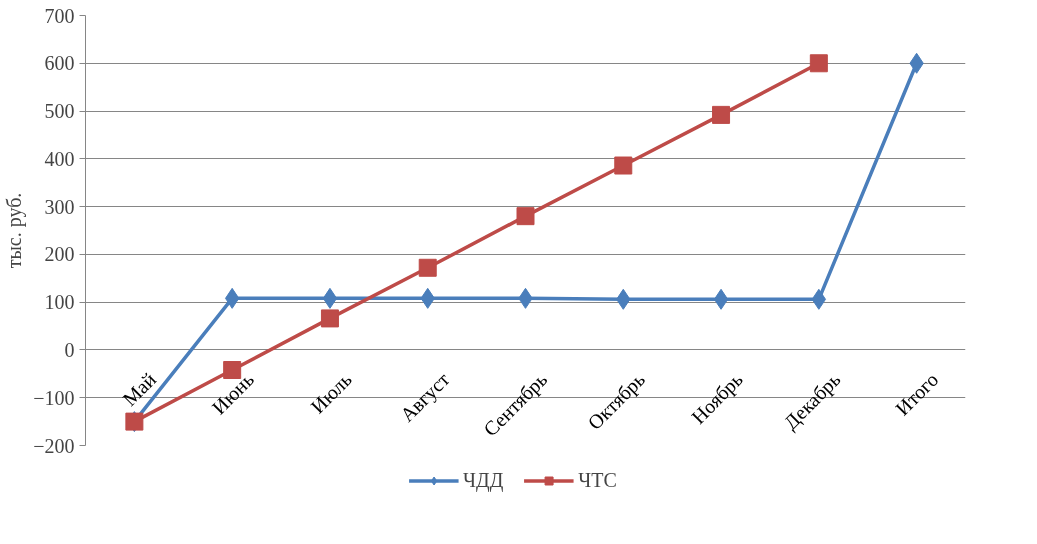  What do you see at coordinates (54, 445) in the screenshot?
I see `y-tick-label: −200` at bounding box center [54, 445].